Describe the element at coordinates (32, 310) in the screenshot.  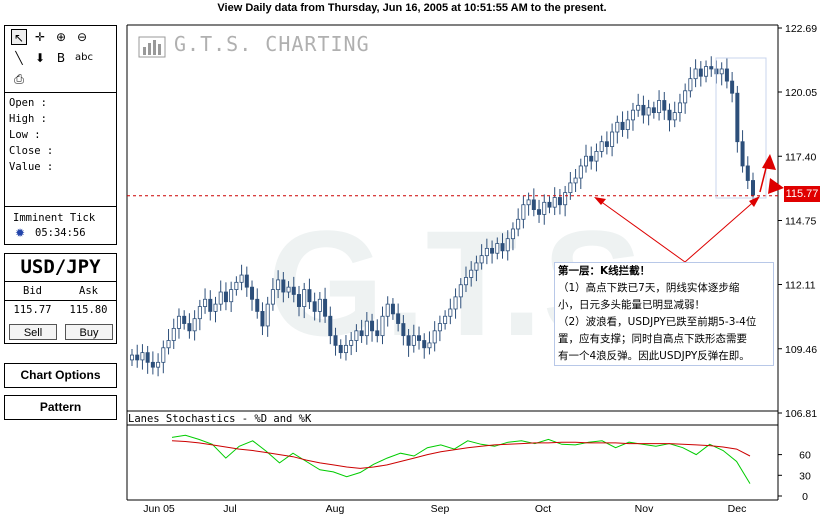
I see `bid-value: 115.77` at that location.